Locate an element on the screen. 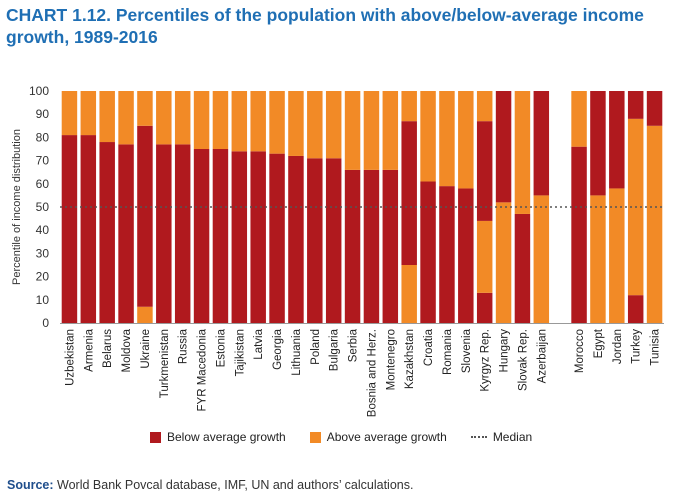 The height and width of the screenshot is (499, 677). x-tick-label: Romania is located at coordinates (448, 351).